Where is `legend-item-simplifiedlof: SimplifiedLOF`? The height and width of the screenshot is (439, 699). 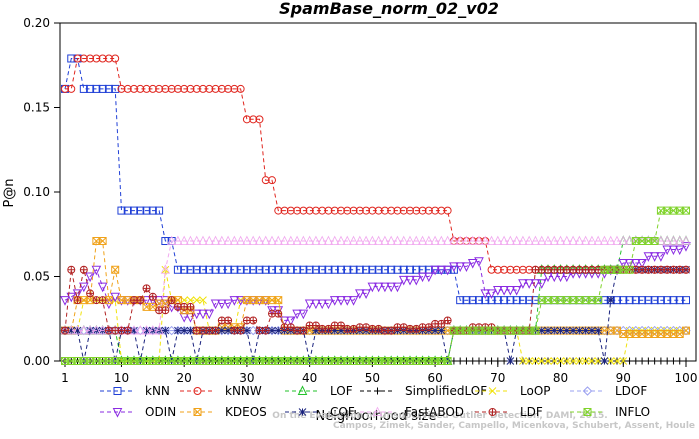
legend-item-simplifiedlof: SimplifiedLOF is located at coordinates (423, 391).